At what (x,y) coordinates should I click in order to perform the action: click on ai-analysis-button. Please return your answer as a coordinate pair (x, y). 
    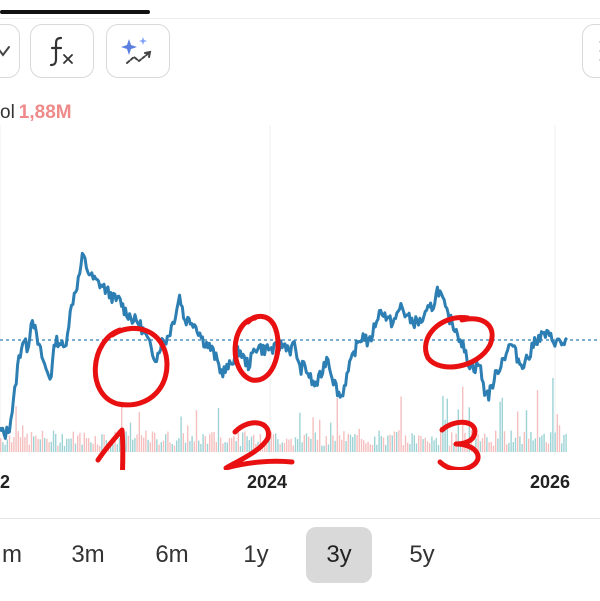
    Looking at the image, I should click on (138, 51).